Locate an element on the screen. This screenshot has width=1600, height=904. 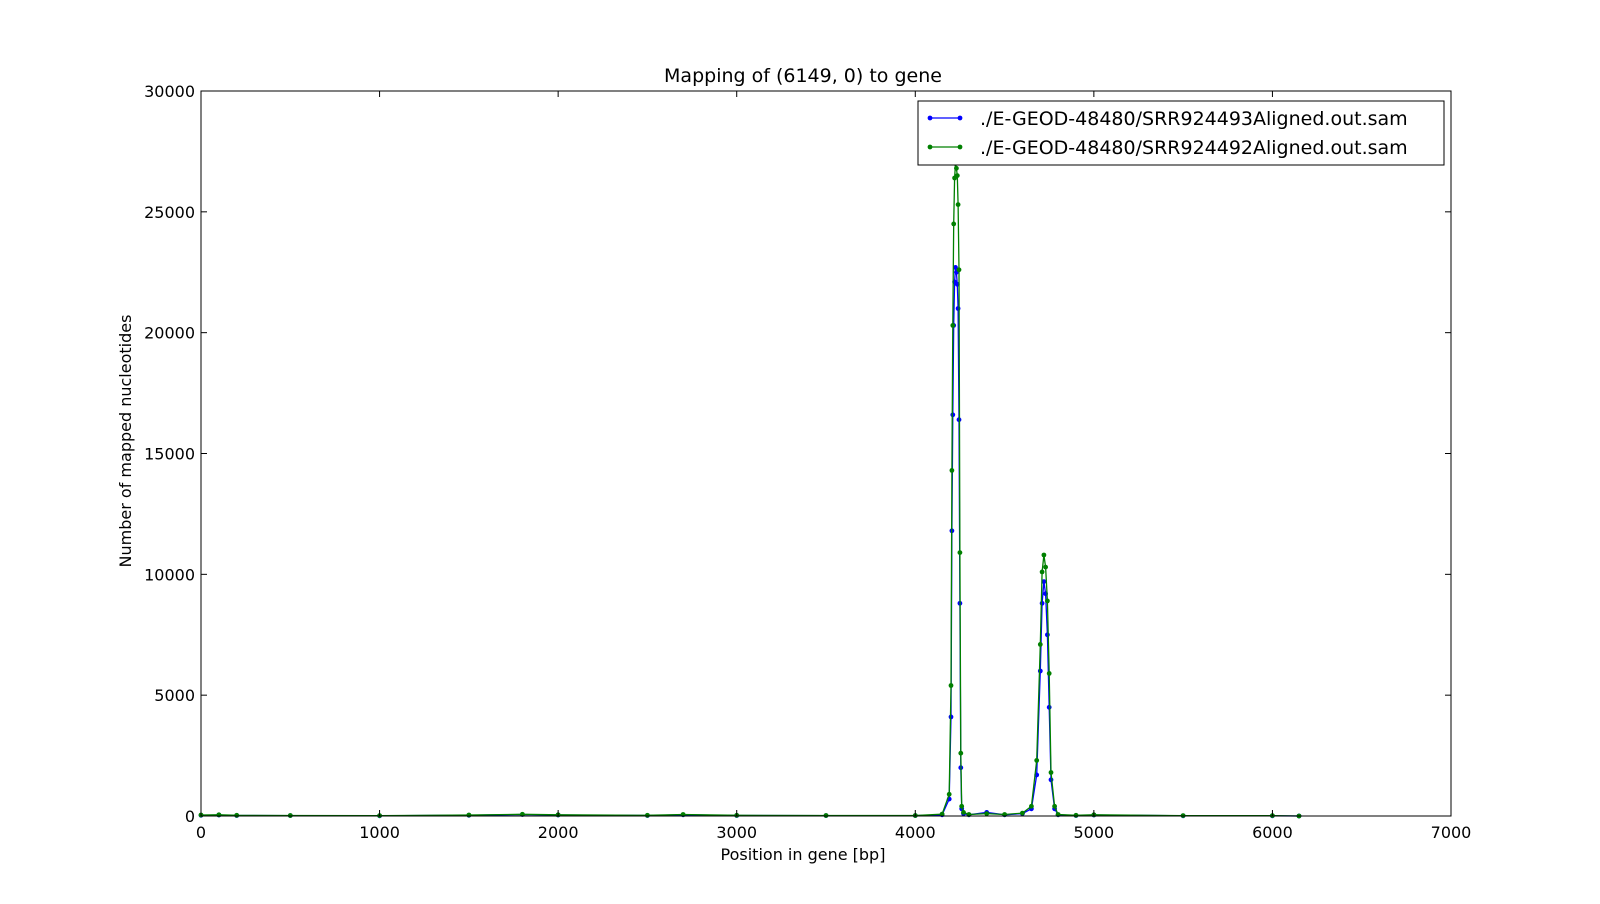
legend-entry: ./E-GEOD-48480/SRR924493Aligned.out.sam is located at coordinates (1167, 119).